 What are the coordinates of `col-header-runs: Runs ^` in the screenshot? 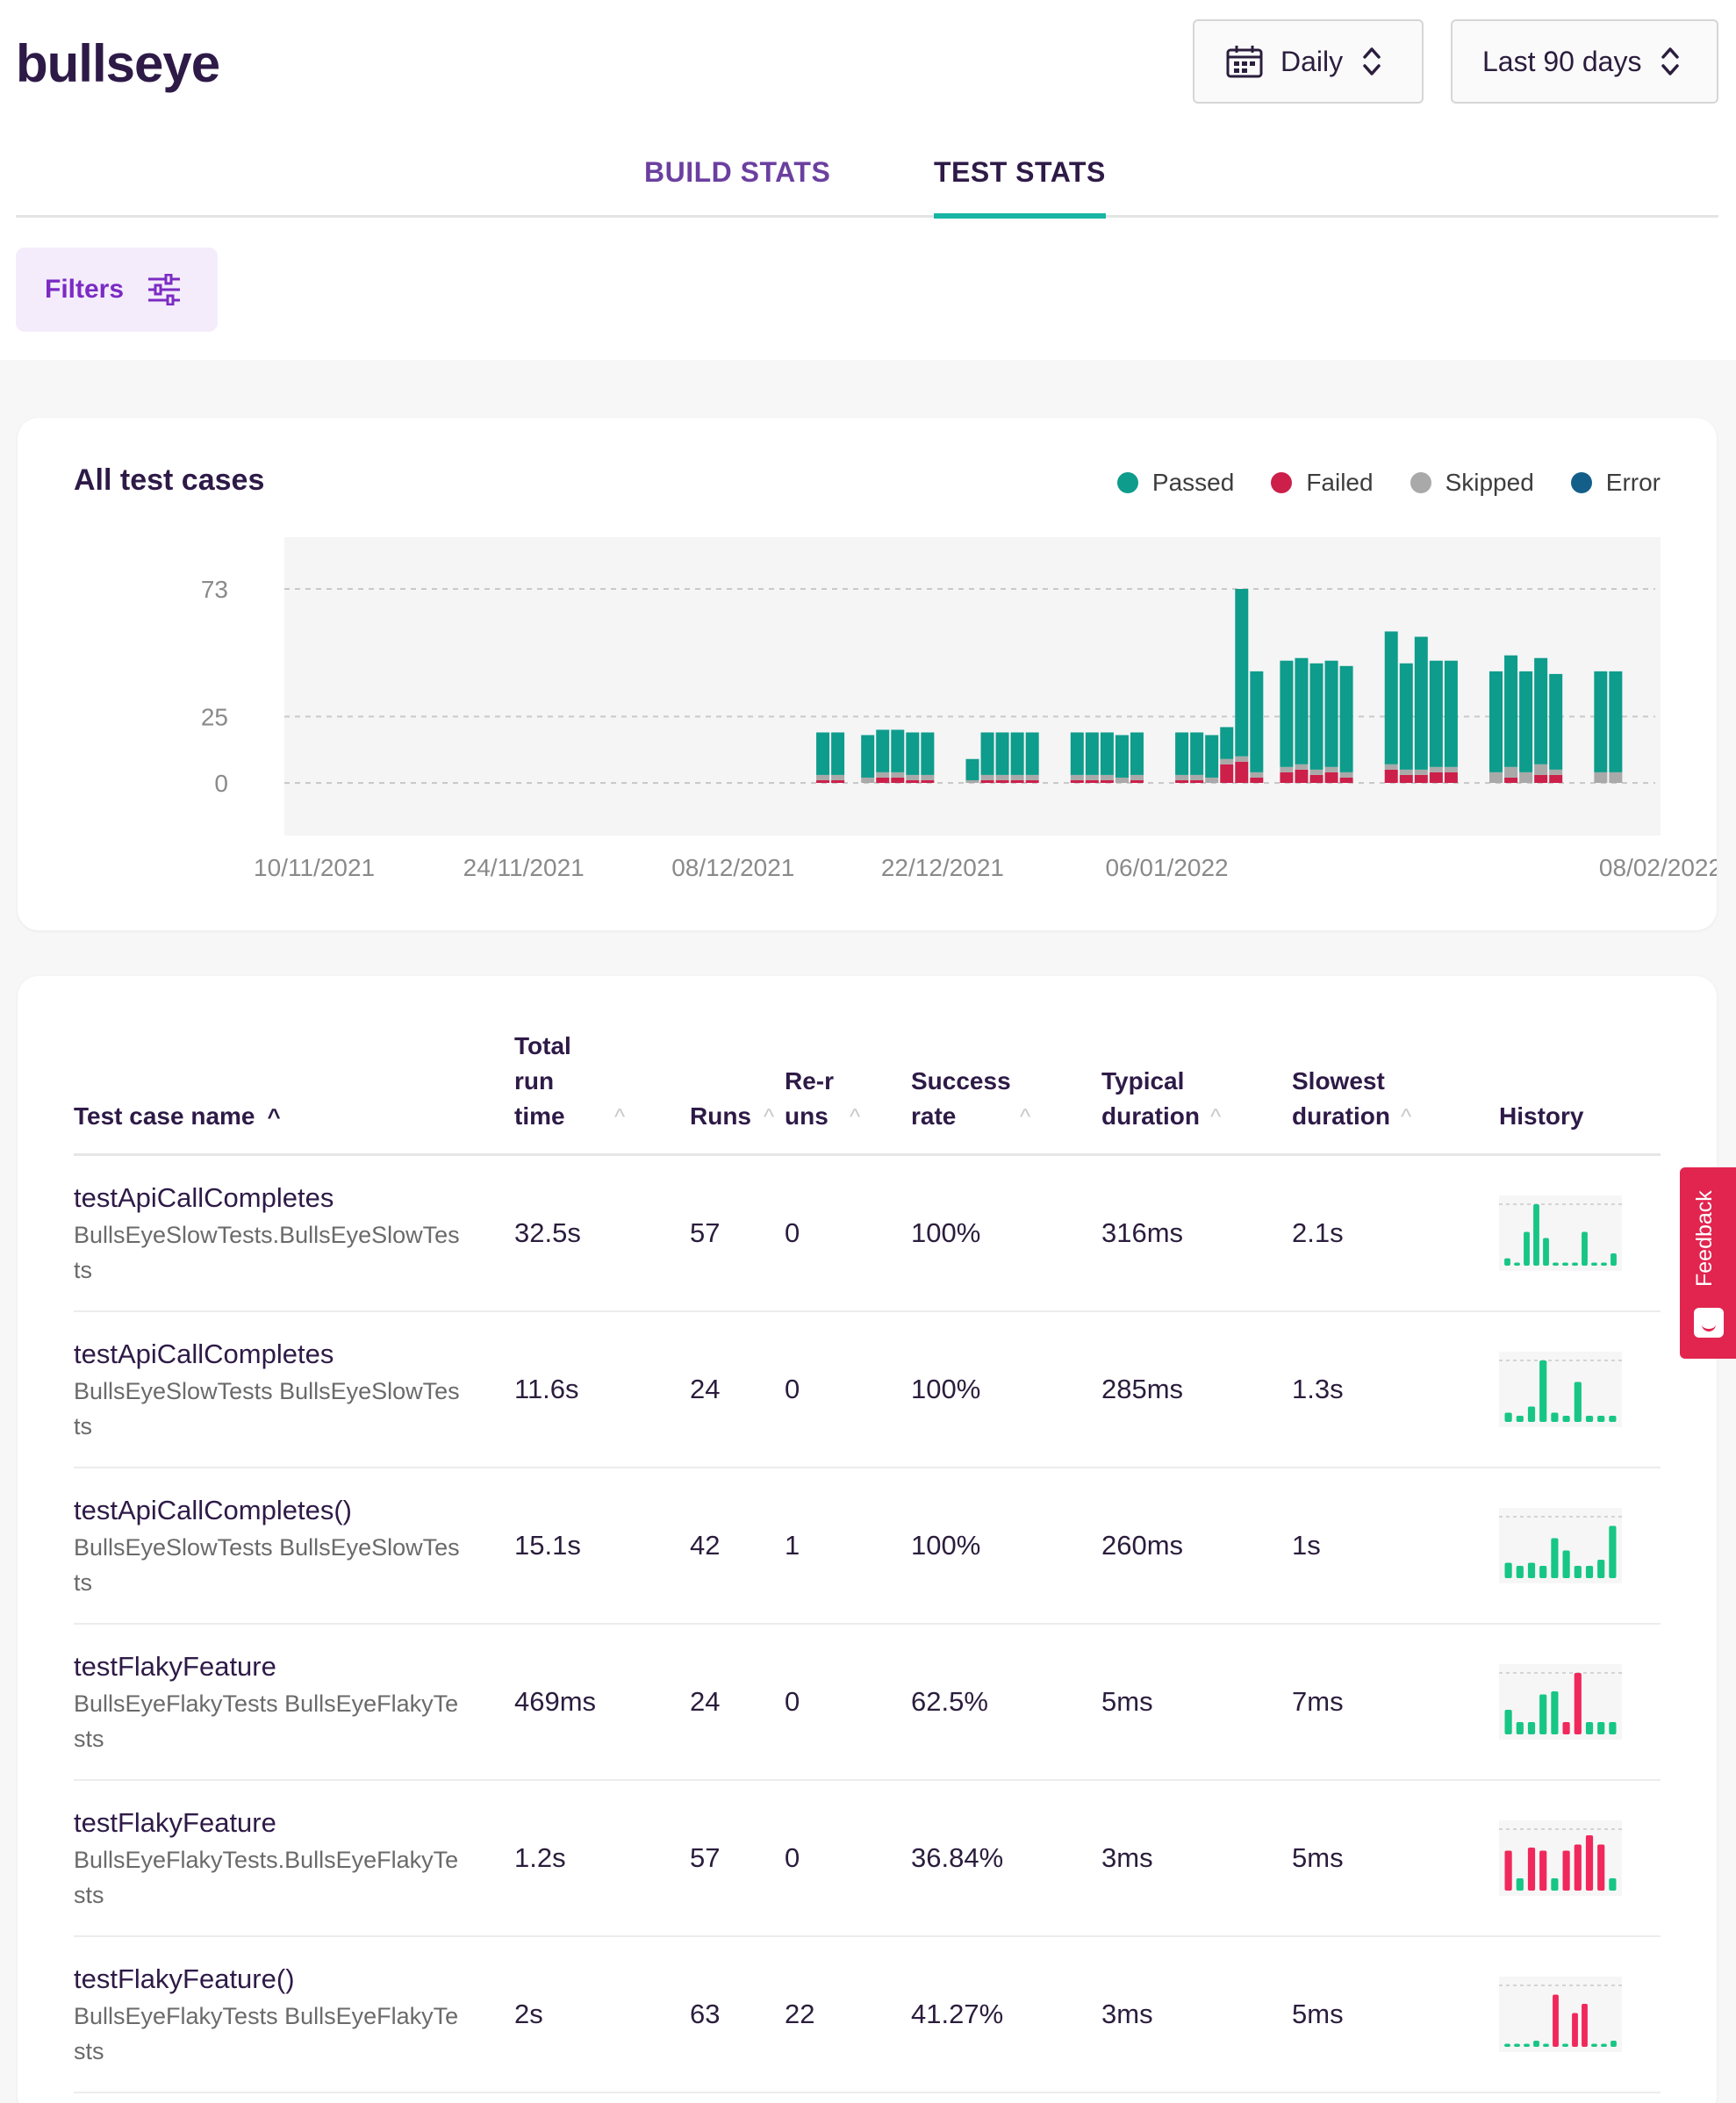 It's located at (737, 1092).